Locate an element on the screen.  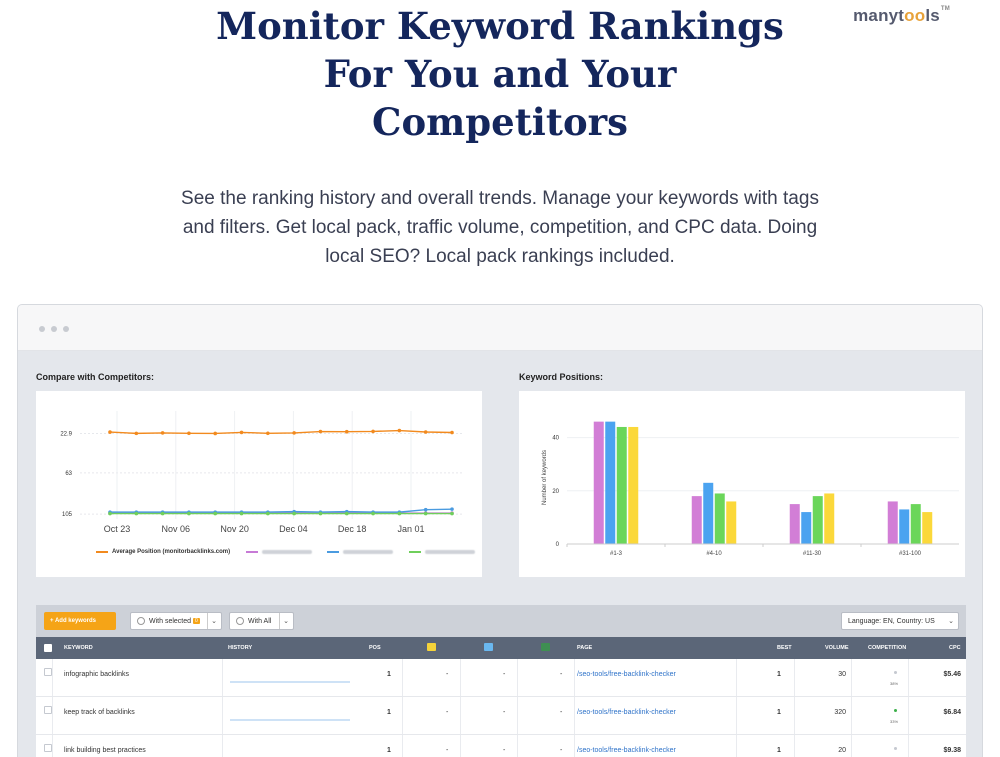
with-selected-dropdown: With selected 0 ⌄ is located at coordinates (176, 621).